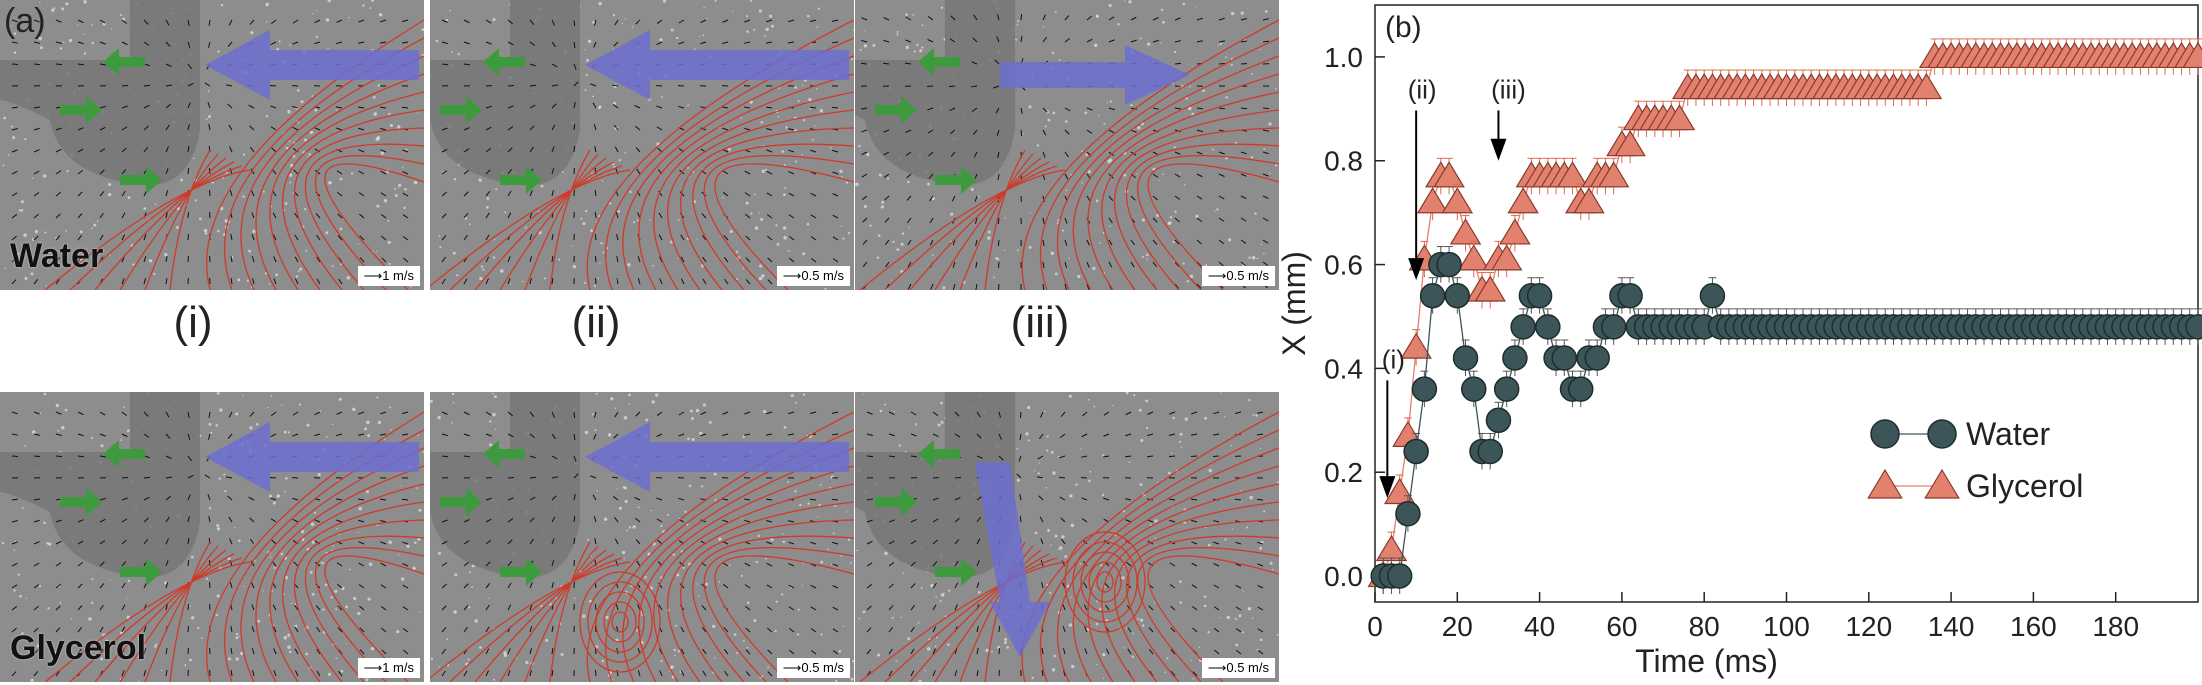 The image size is (2202, 685). What do you see at coordinates (1786, 626) in the screenshot?
I see `x-tick-label: 100` at bounding box center [1786, 626].